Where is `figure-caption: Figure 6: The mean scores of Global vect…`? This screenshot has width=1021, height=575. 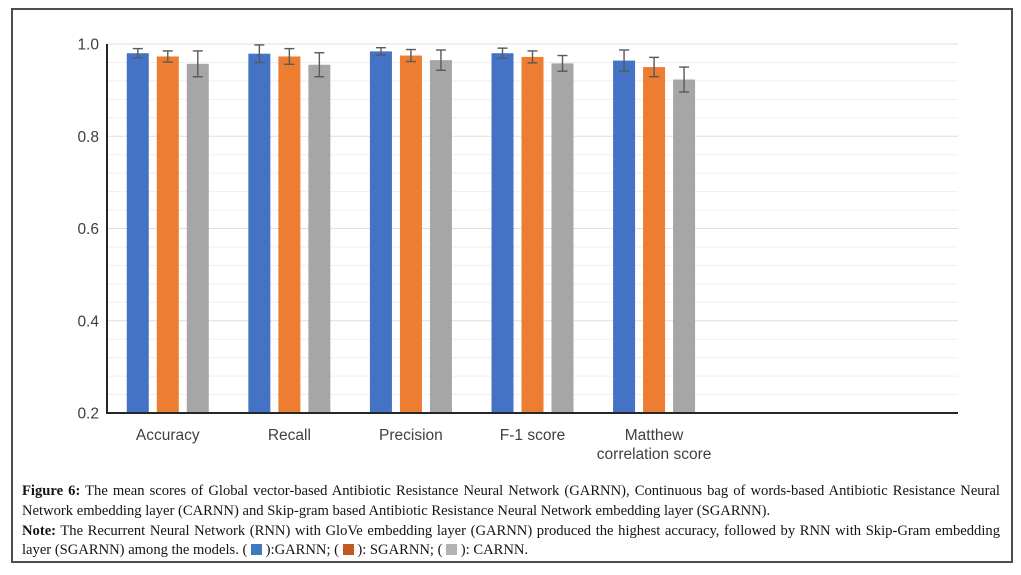 figure-caption: Figure 6: The mean scores of Global vect… is located at coordinates (511, 521).